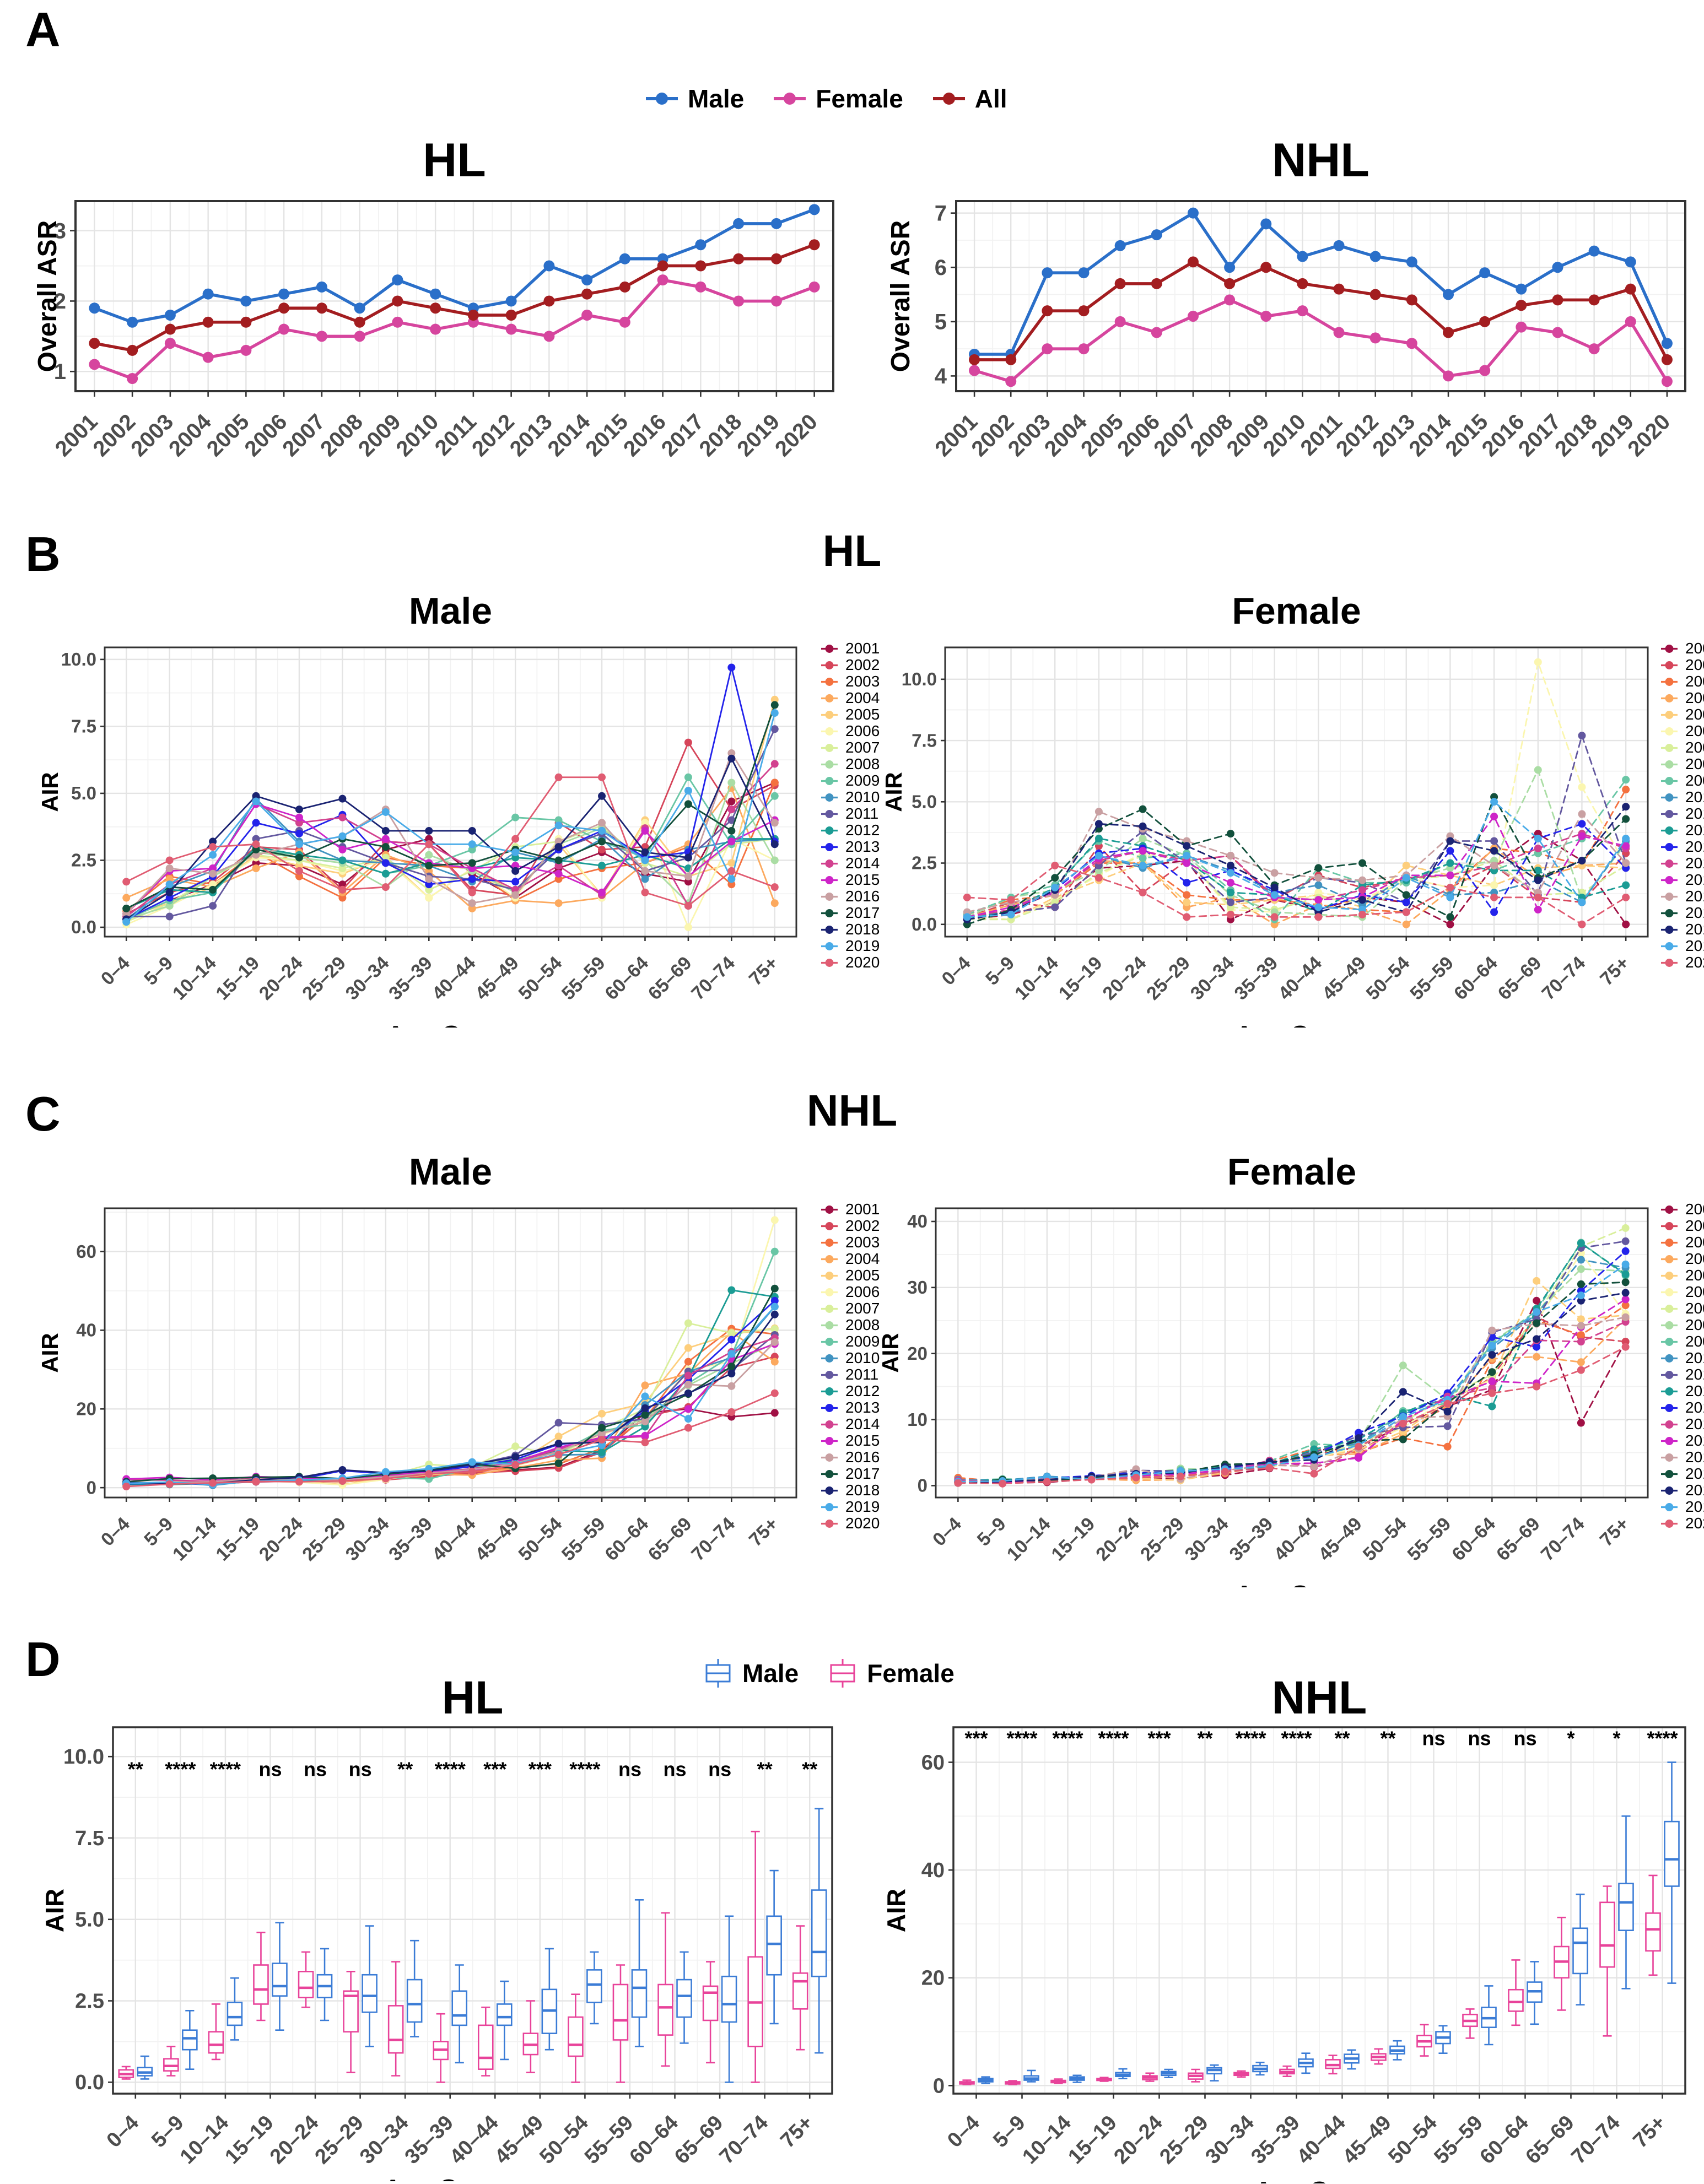 This screenshot has width=1704, height=2184. What do you see at coordinates (1682, 1209) in the screenshot?
I see `year-legend-item-2001: 2001` at bounding box center [1682, 1209].